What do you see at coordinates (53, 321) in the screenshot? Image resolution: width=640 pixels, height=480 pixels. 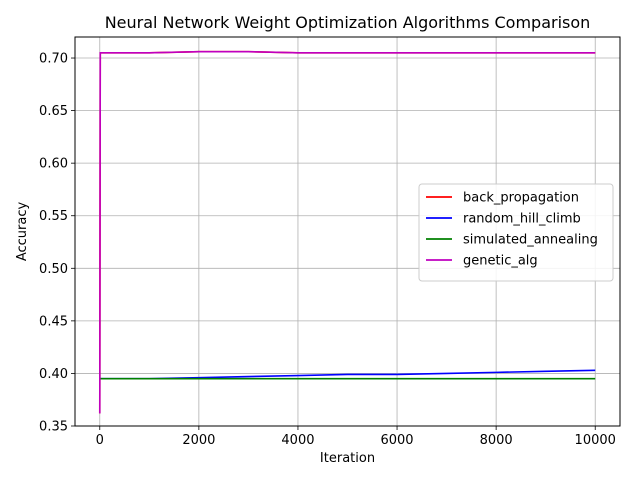 I see `y-tick-label: 0.45` at bounding box center [53, 321].